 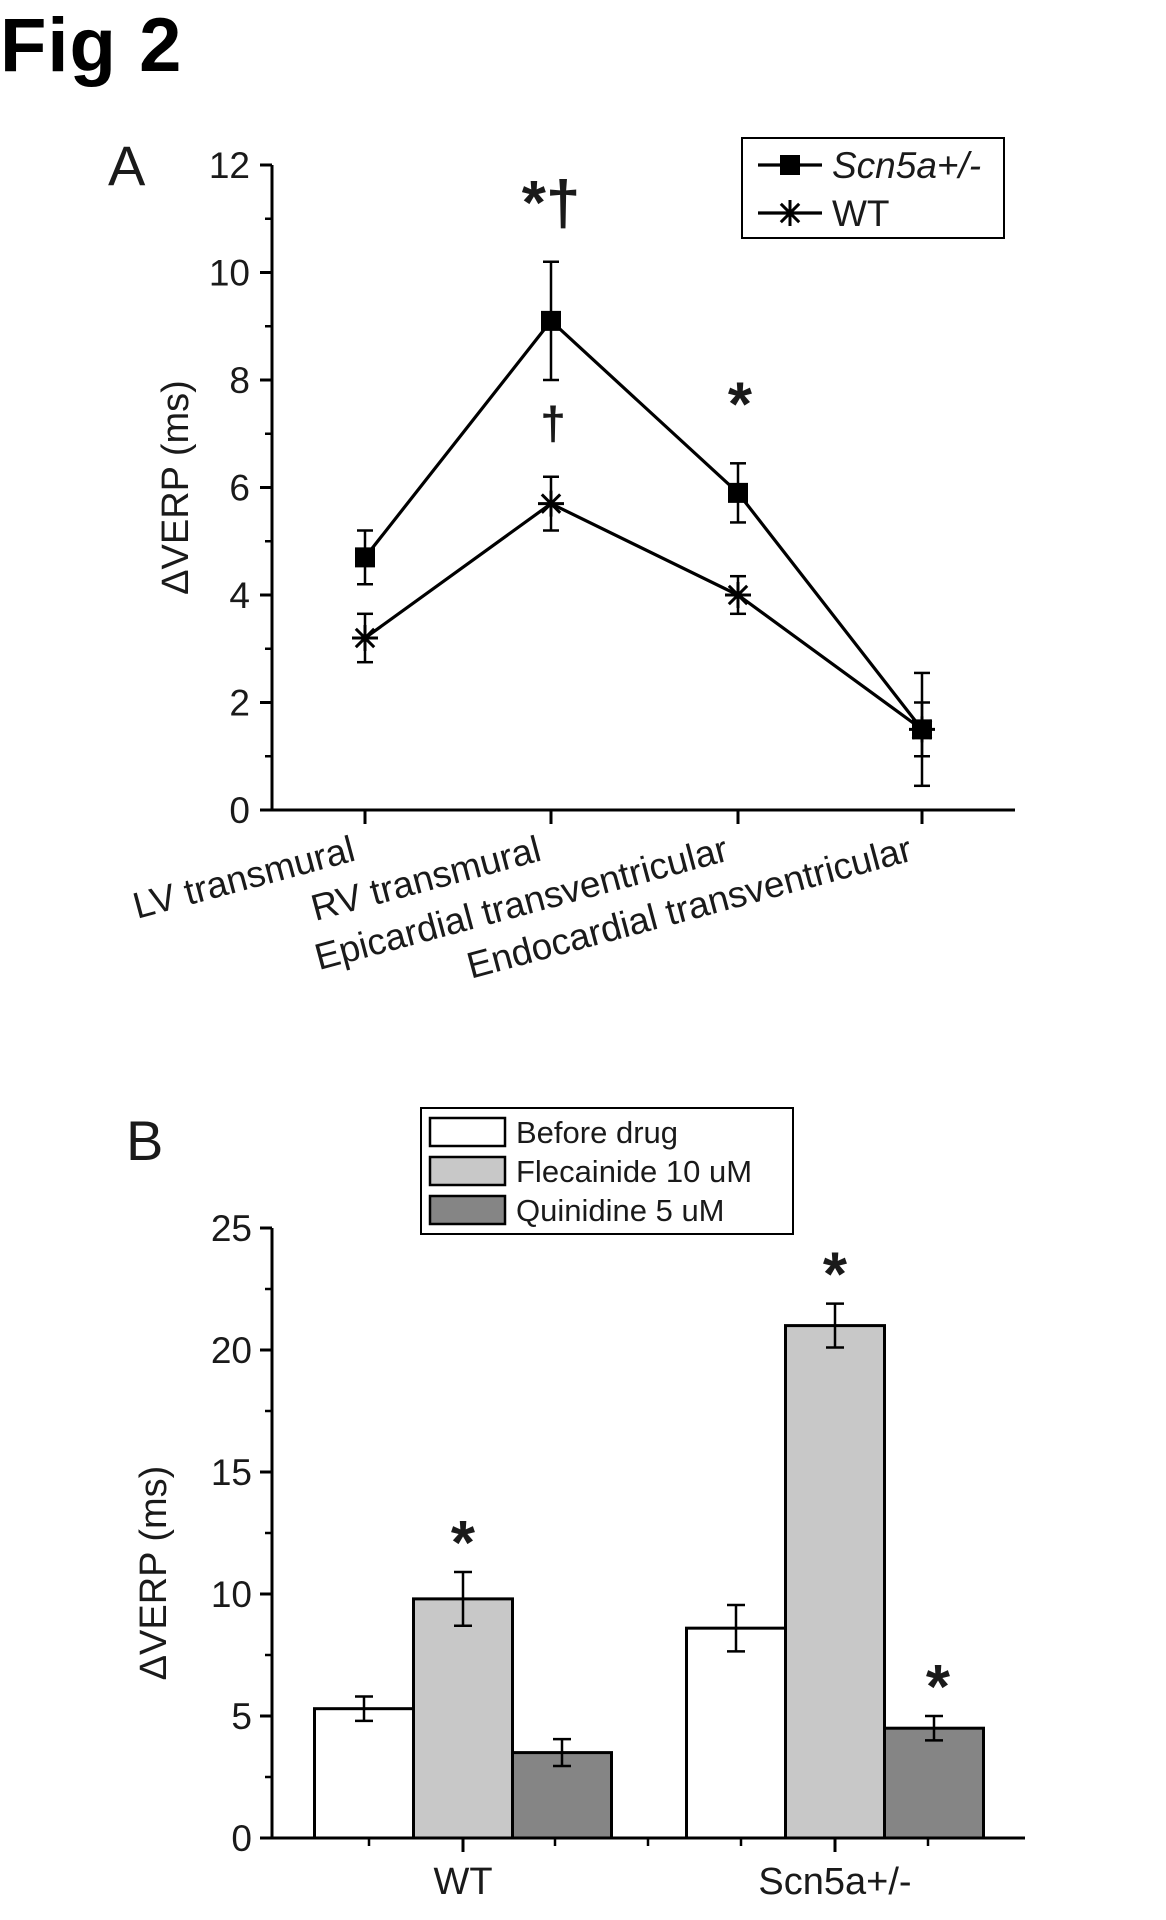 I want to click on panel-b-y-axis-label: ΔVERP (ms), so click(x=154, y=1573).